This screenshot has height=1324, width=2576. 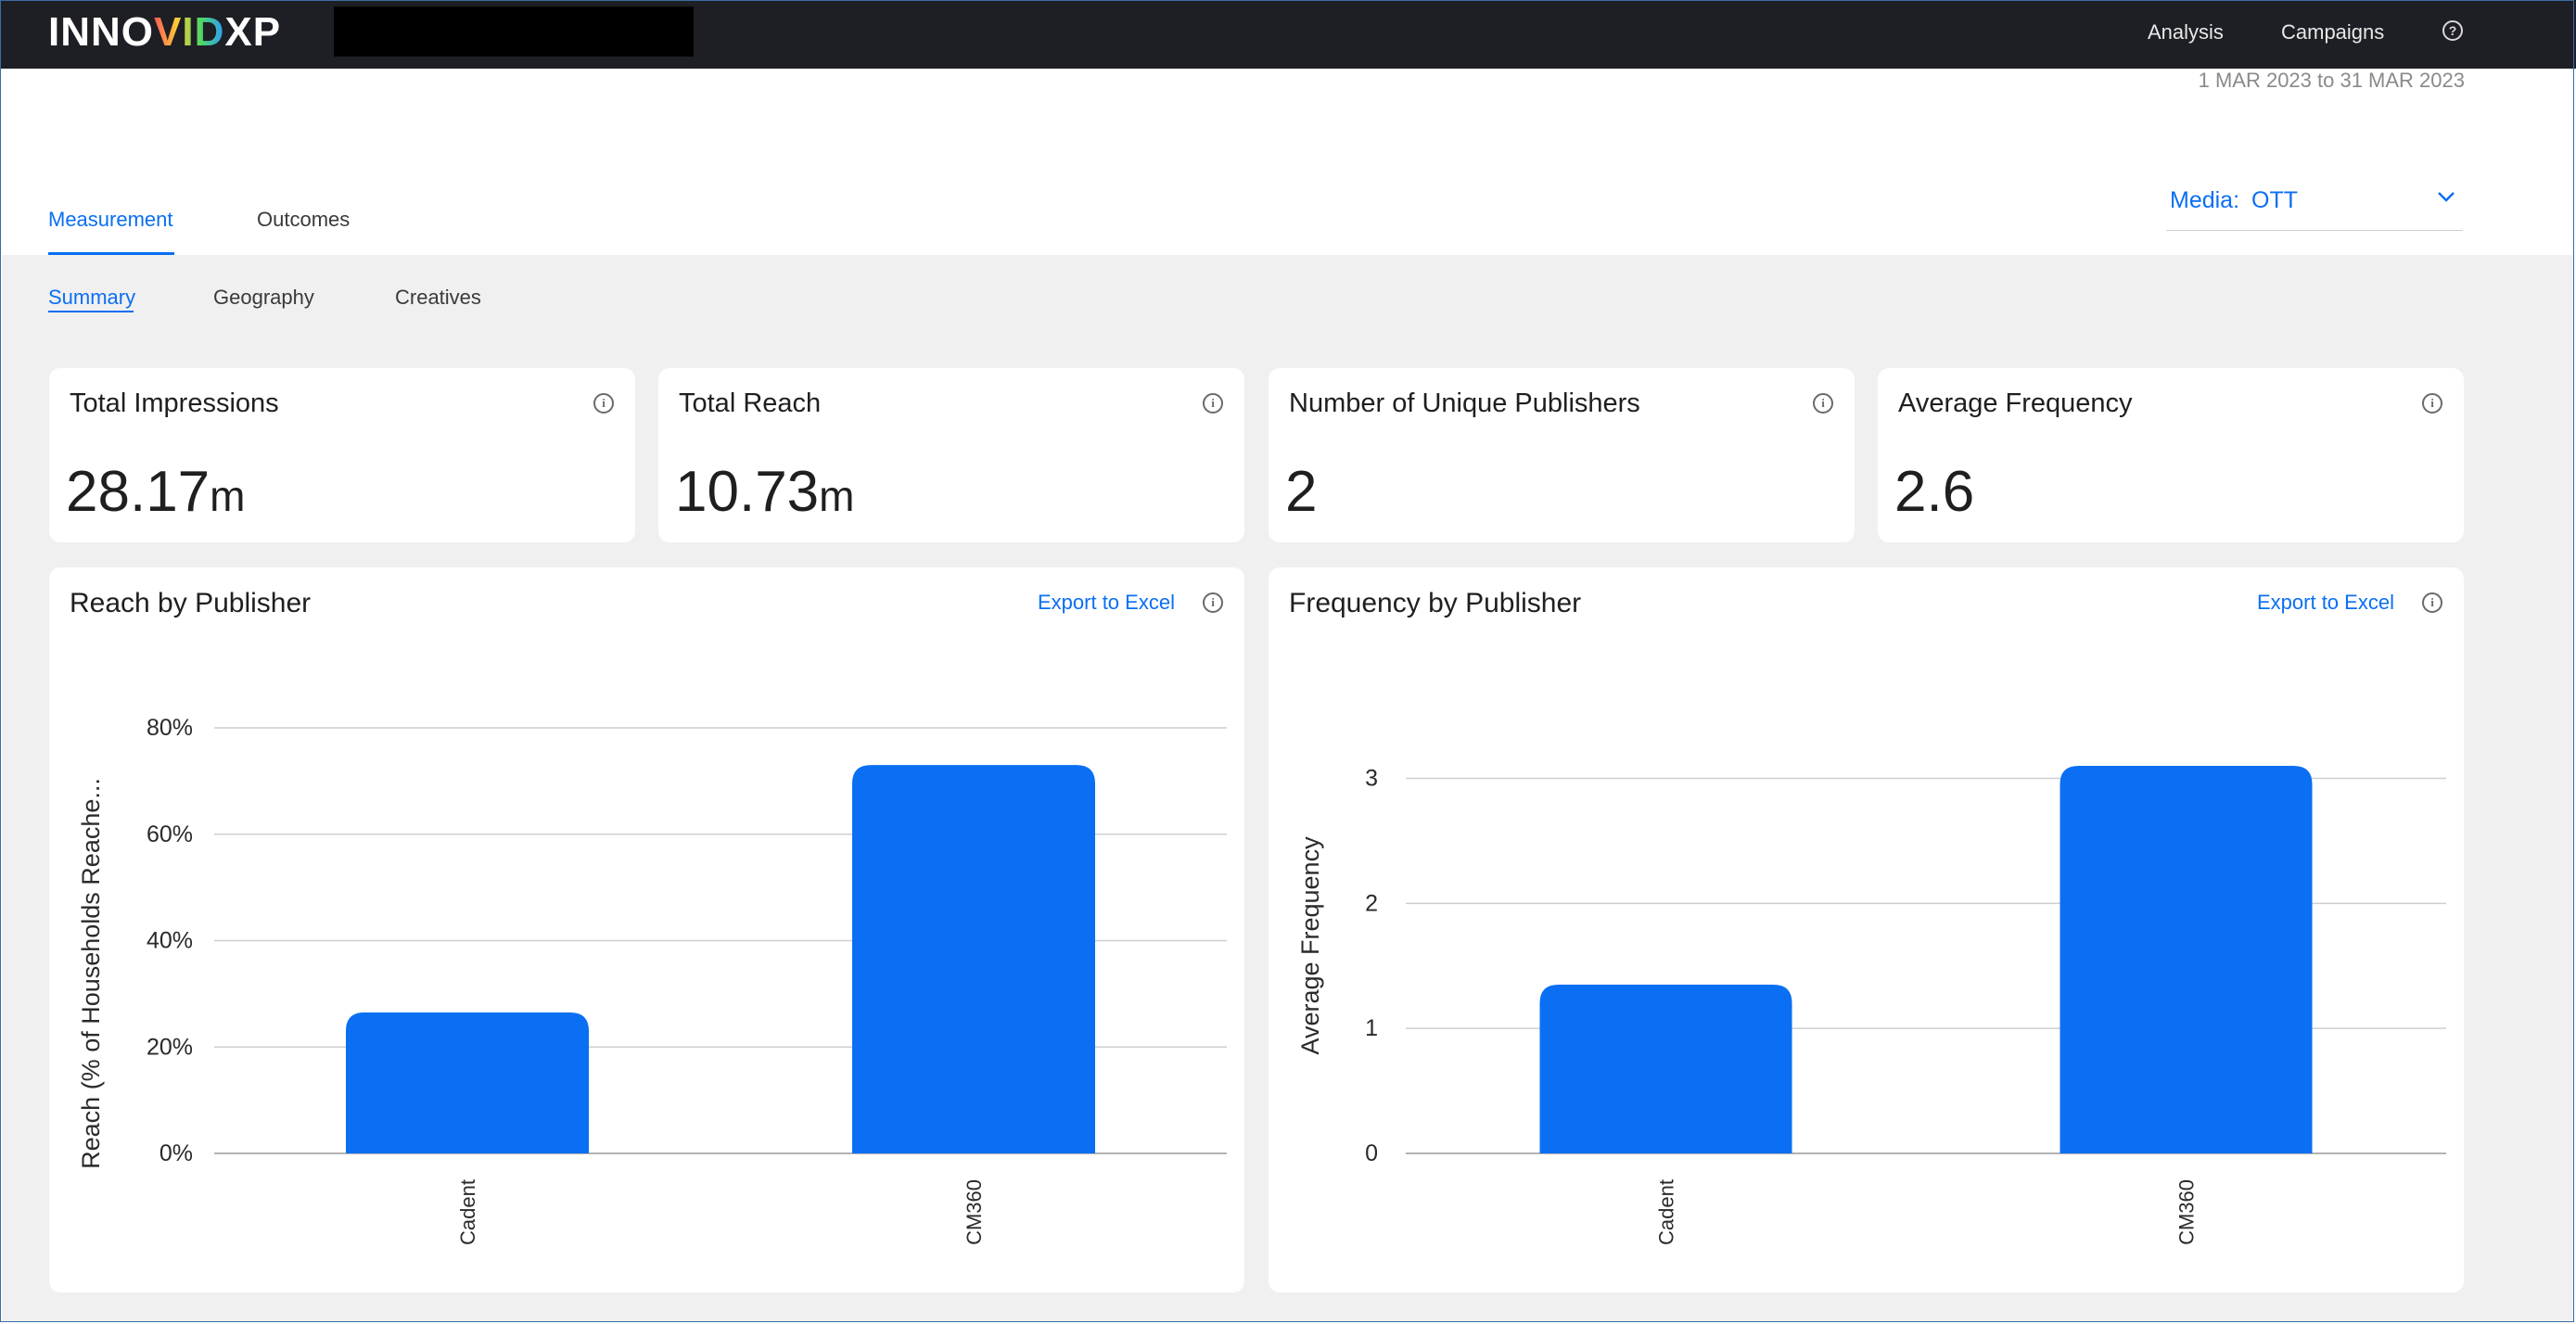 I want to click on kpi-number: 2.6, so click(x=1935, y=492).